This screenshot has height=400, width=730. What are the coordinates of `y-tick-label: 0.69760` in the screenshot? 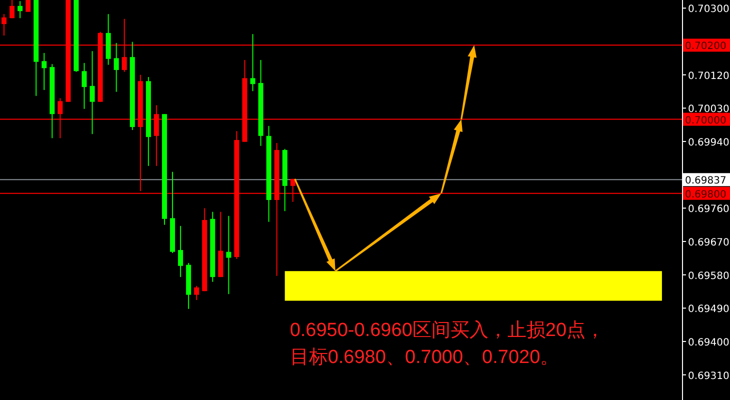 It's located at (709, 210).